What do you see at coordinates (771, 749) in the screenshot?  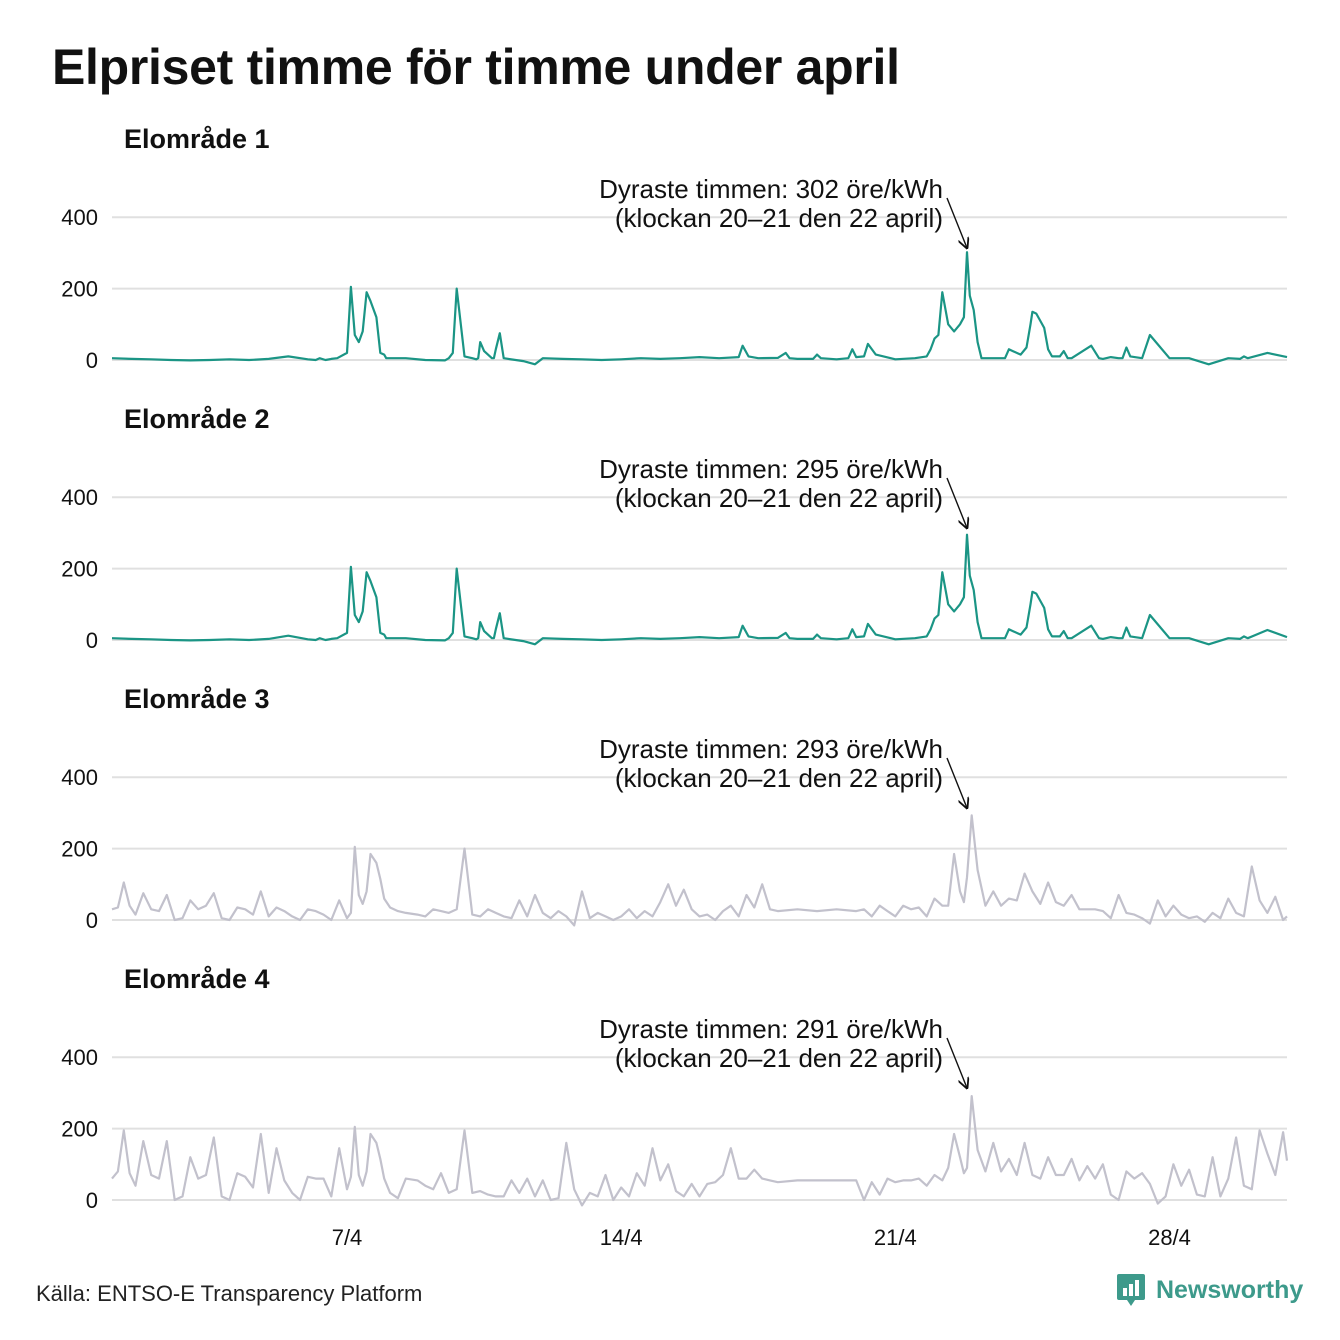 I see `annotation-line-1: Dyraste timmen: 293 öre/kWh` at bounding box center [771, 749].